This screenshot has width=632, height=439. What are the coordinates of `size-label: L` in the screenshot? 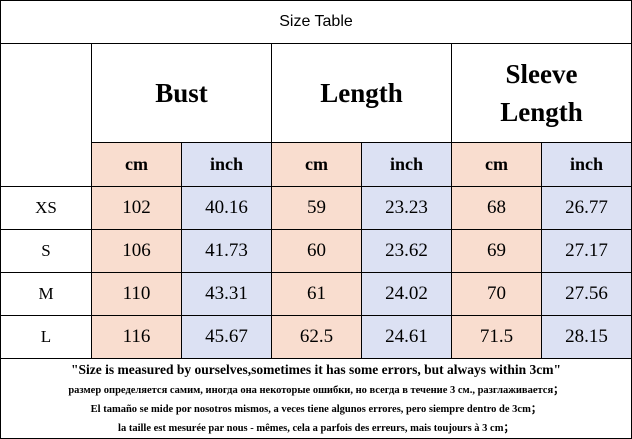 It's located at (46, 337).